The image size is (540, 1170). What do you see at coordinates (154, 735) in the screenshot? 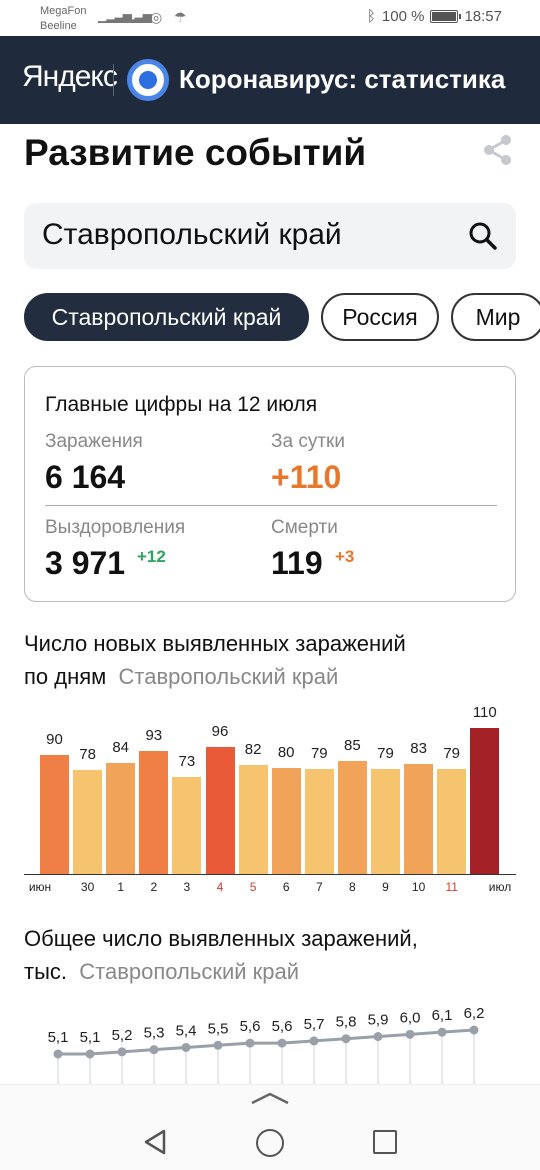
I see `bar-label-3: 93` at bounding box center [154, 735].